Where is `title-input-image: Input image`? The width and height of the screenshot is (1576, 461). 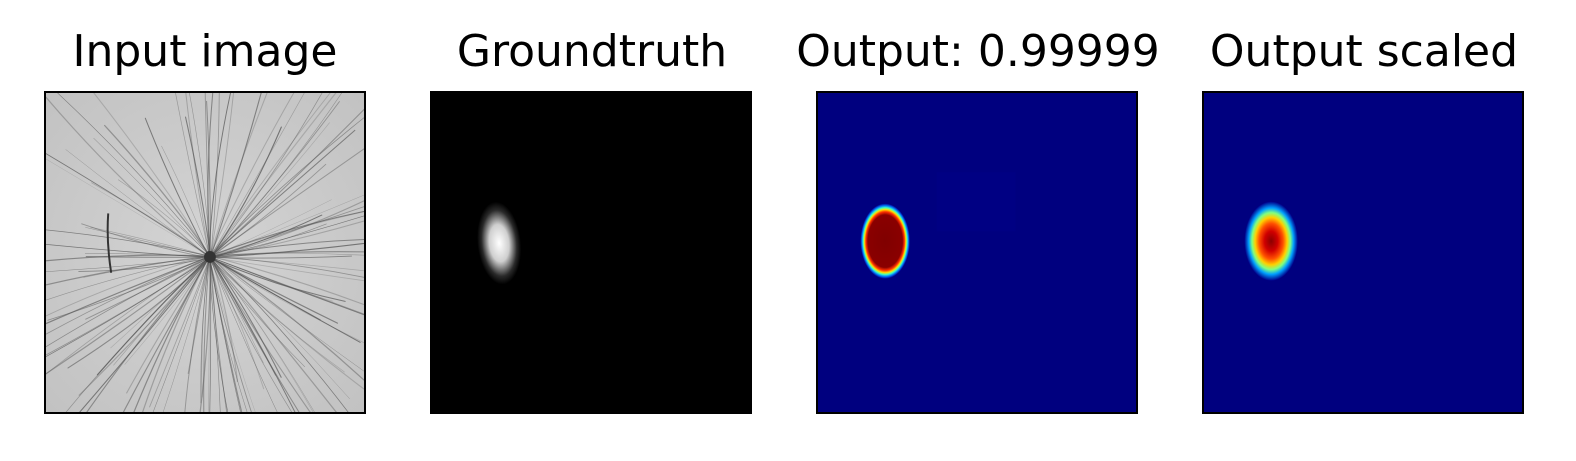 title-input-image: Input image is located at coordinates (205, 51).